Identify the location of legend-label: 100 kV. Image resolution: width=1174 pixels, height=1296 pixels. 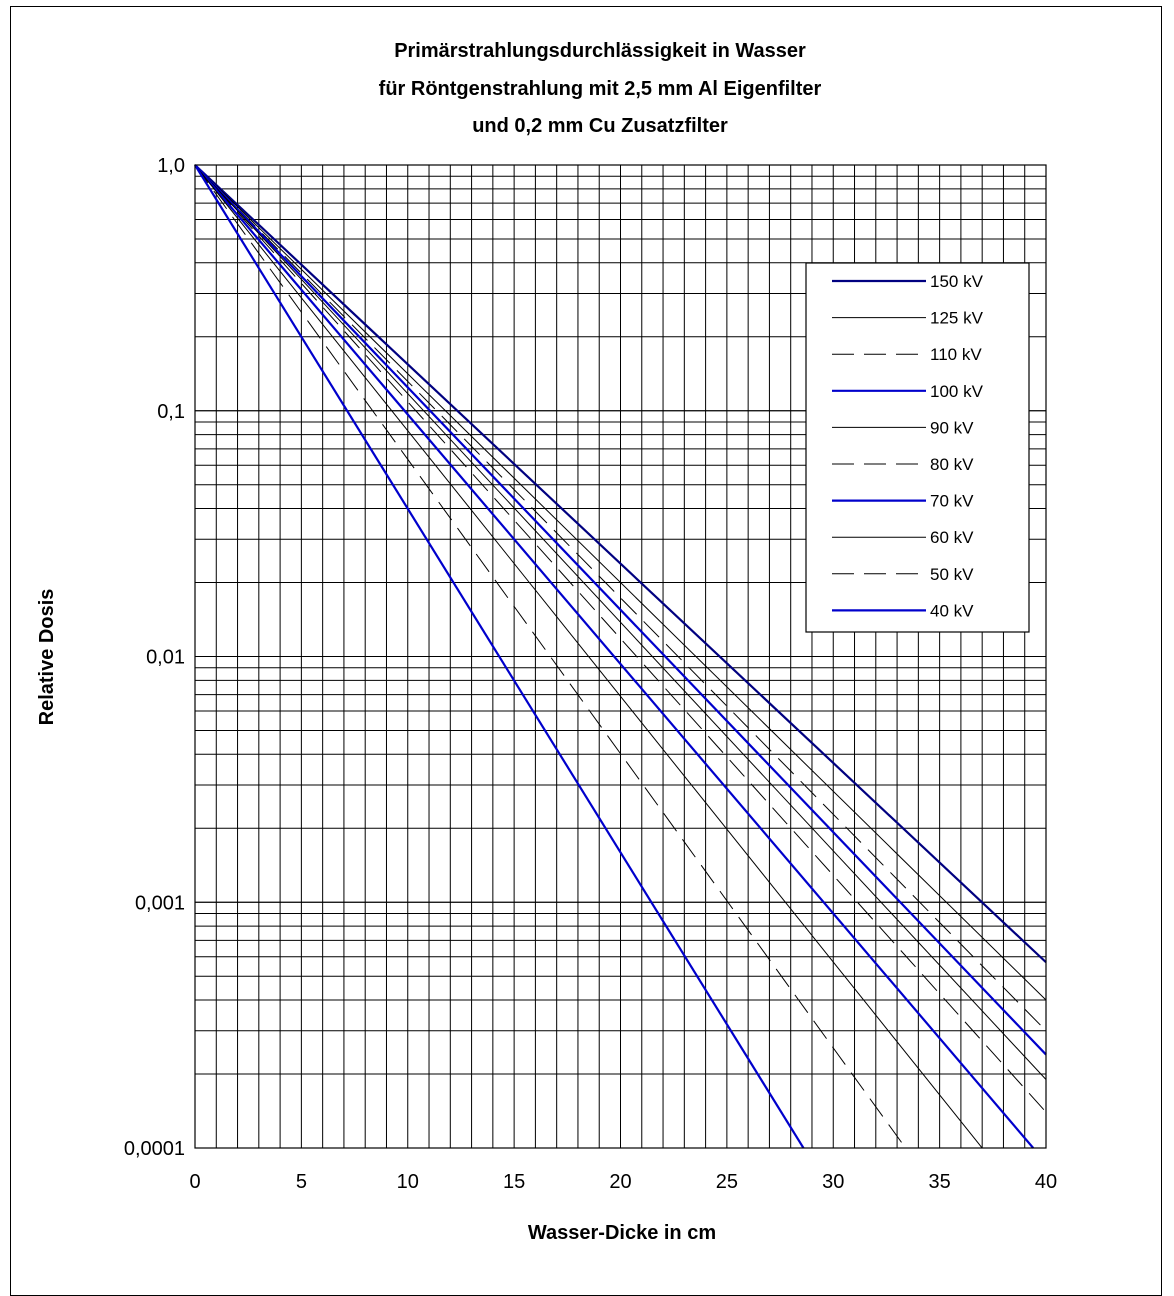
(957, 391).